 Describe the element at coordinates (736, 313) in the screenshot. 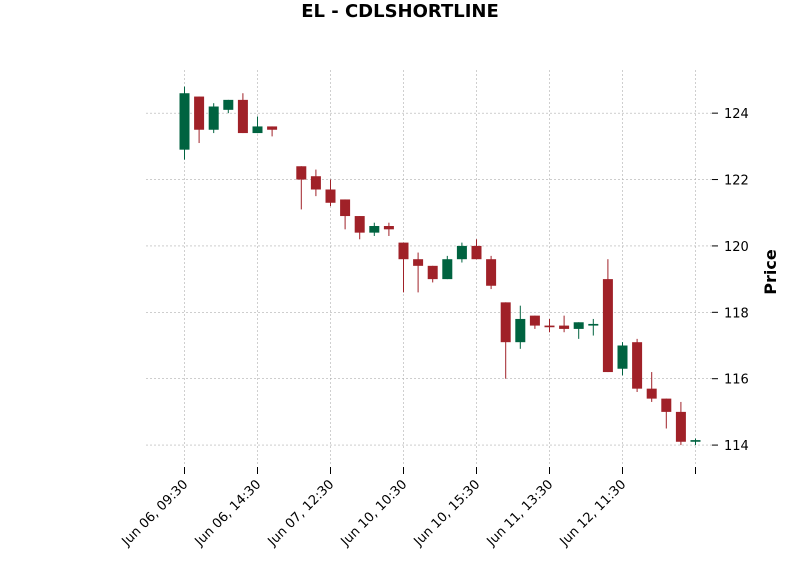

I see `y-tick-label: 118` at that location.